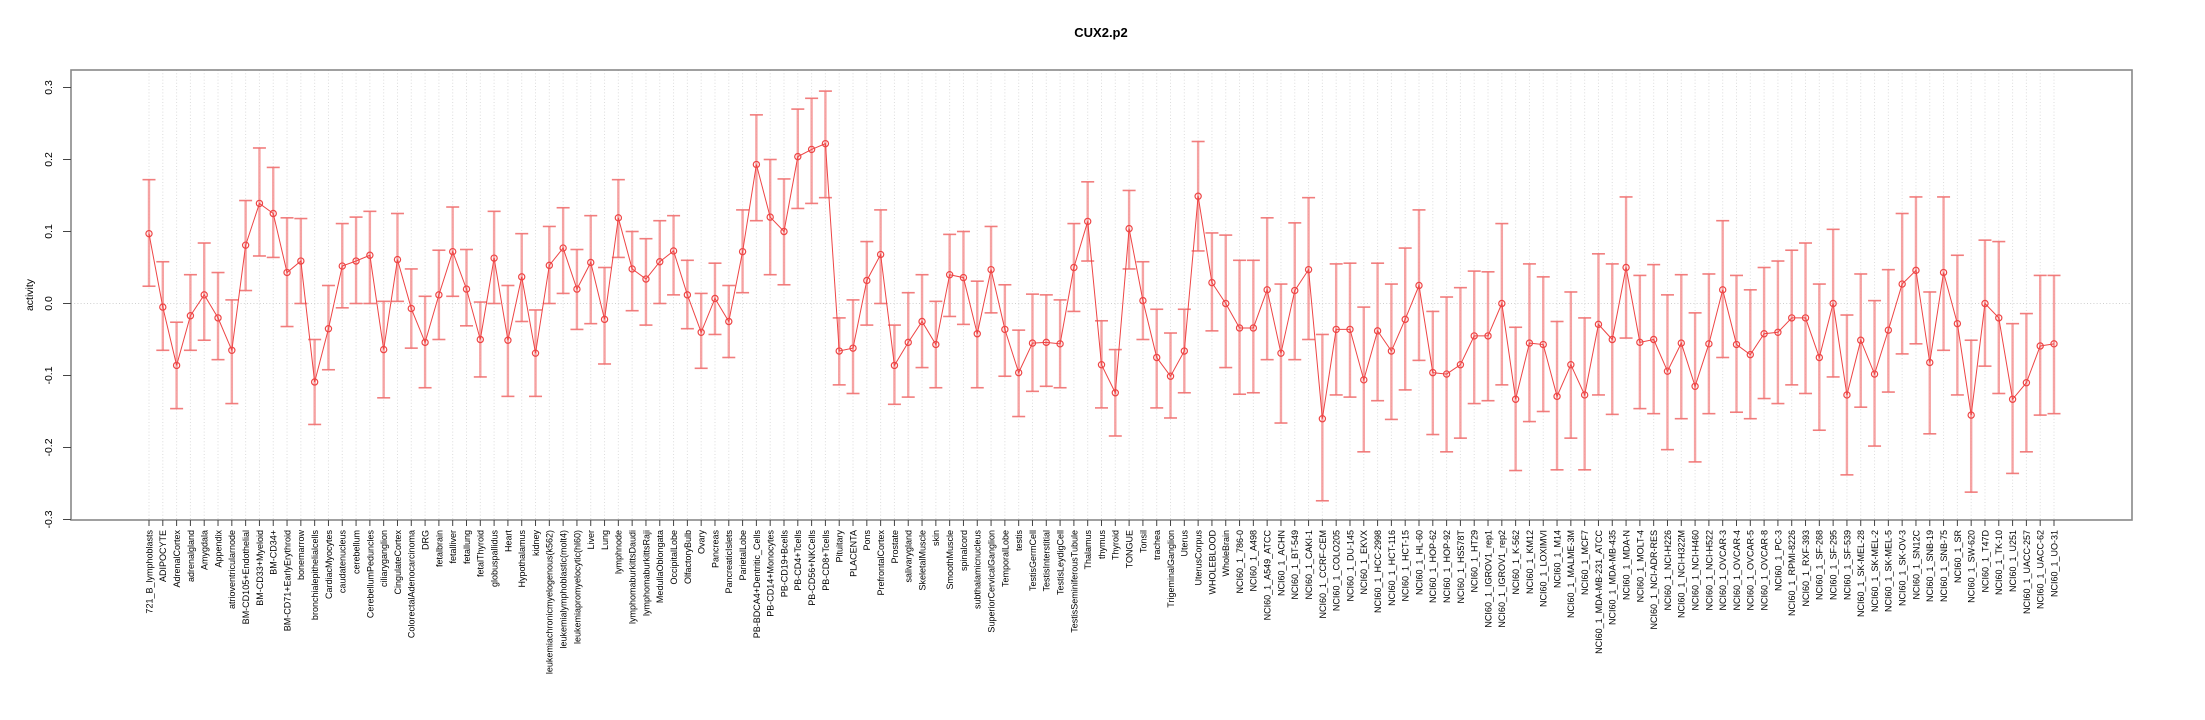  Describe the element at coordinates (991, 581) in the screenshot. I see `x-tick-label: SuperiorCervicalGanglion` at that location.